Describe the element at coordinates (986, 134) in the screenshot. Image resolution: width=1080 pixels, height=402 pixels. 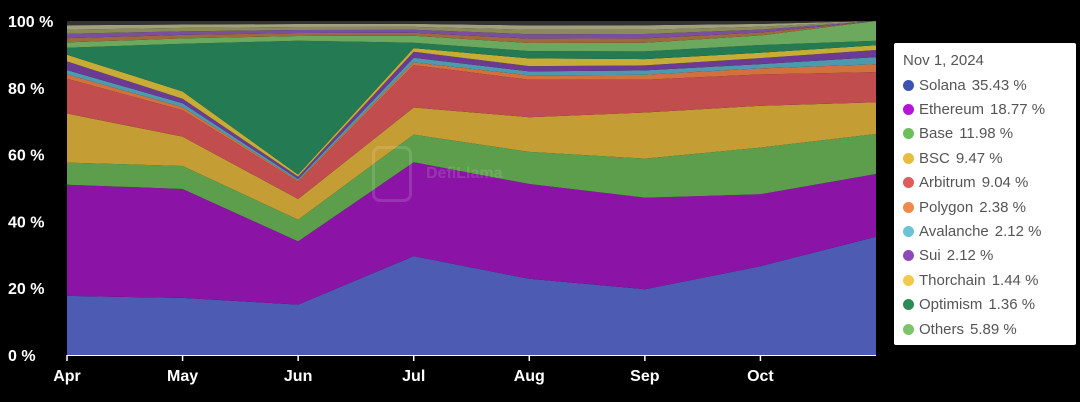
I see `tooltip-series-value: 11.98 %` at that location.